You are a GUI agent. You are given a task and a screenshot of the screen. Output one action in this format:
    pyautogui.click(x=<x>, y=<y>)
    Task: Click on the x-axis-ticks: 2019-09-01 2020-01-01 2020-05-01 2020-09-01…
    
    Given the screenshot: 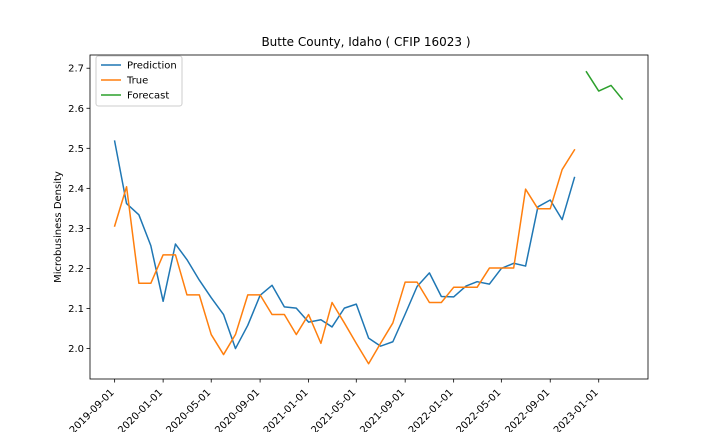 What is the action you would take?
    pyautogui.click(x=334, y=405)
    